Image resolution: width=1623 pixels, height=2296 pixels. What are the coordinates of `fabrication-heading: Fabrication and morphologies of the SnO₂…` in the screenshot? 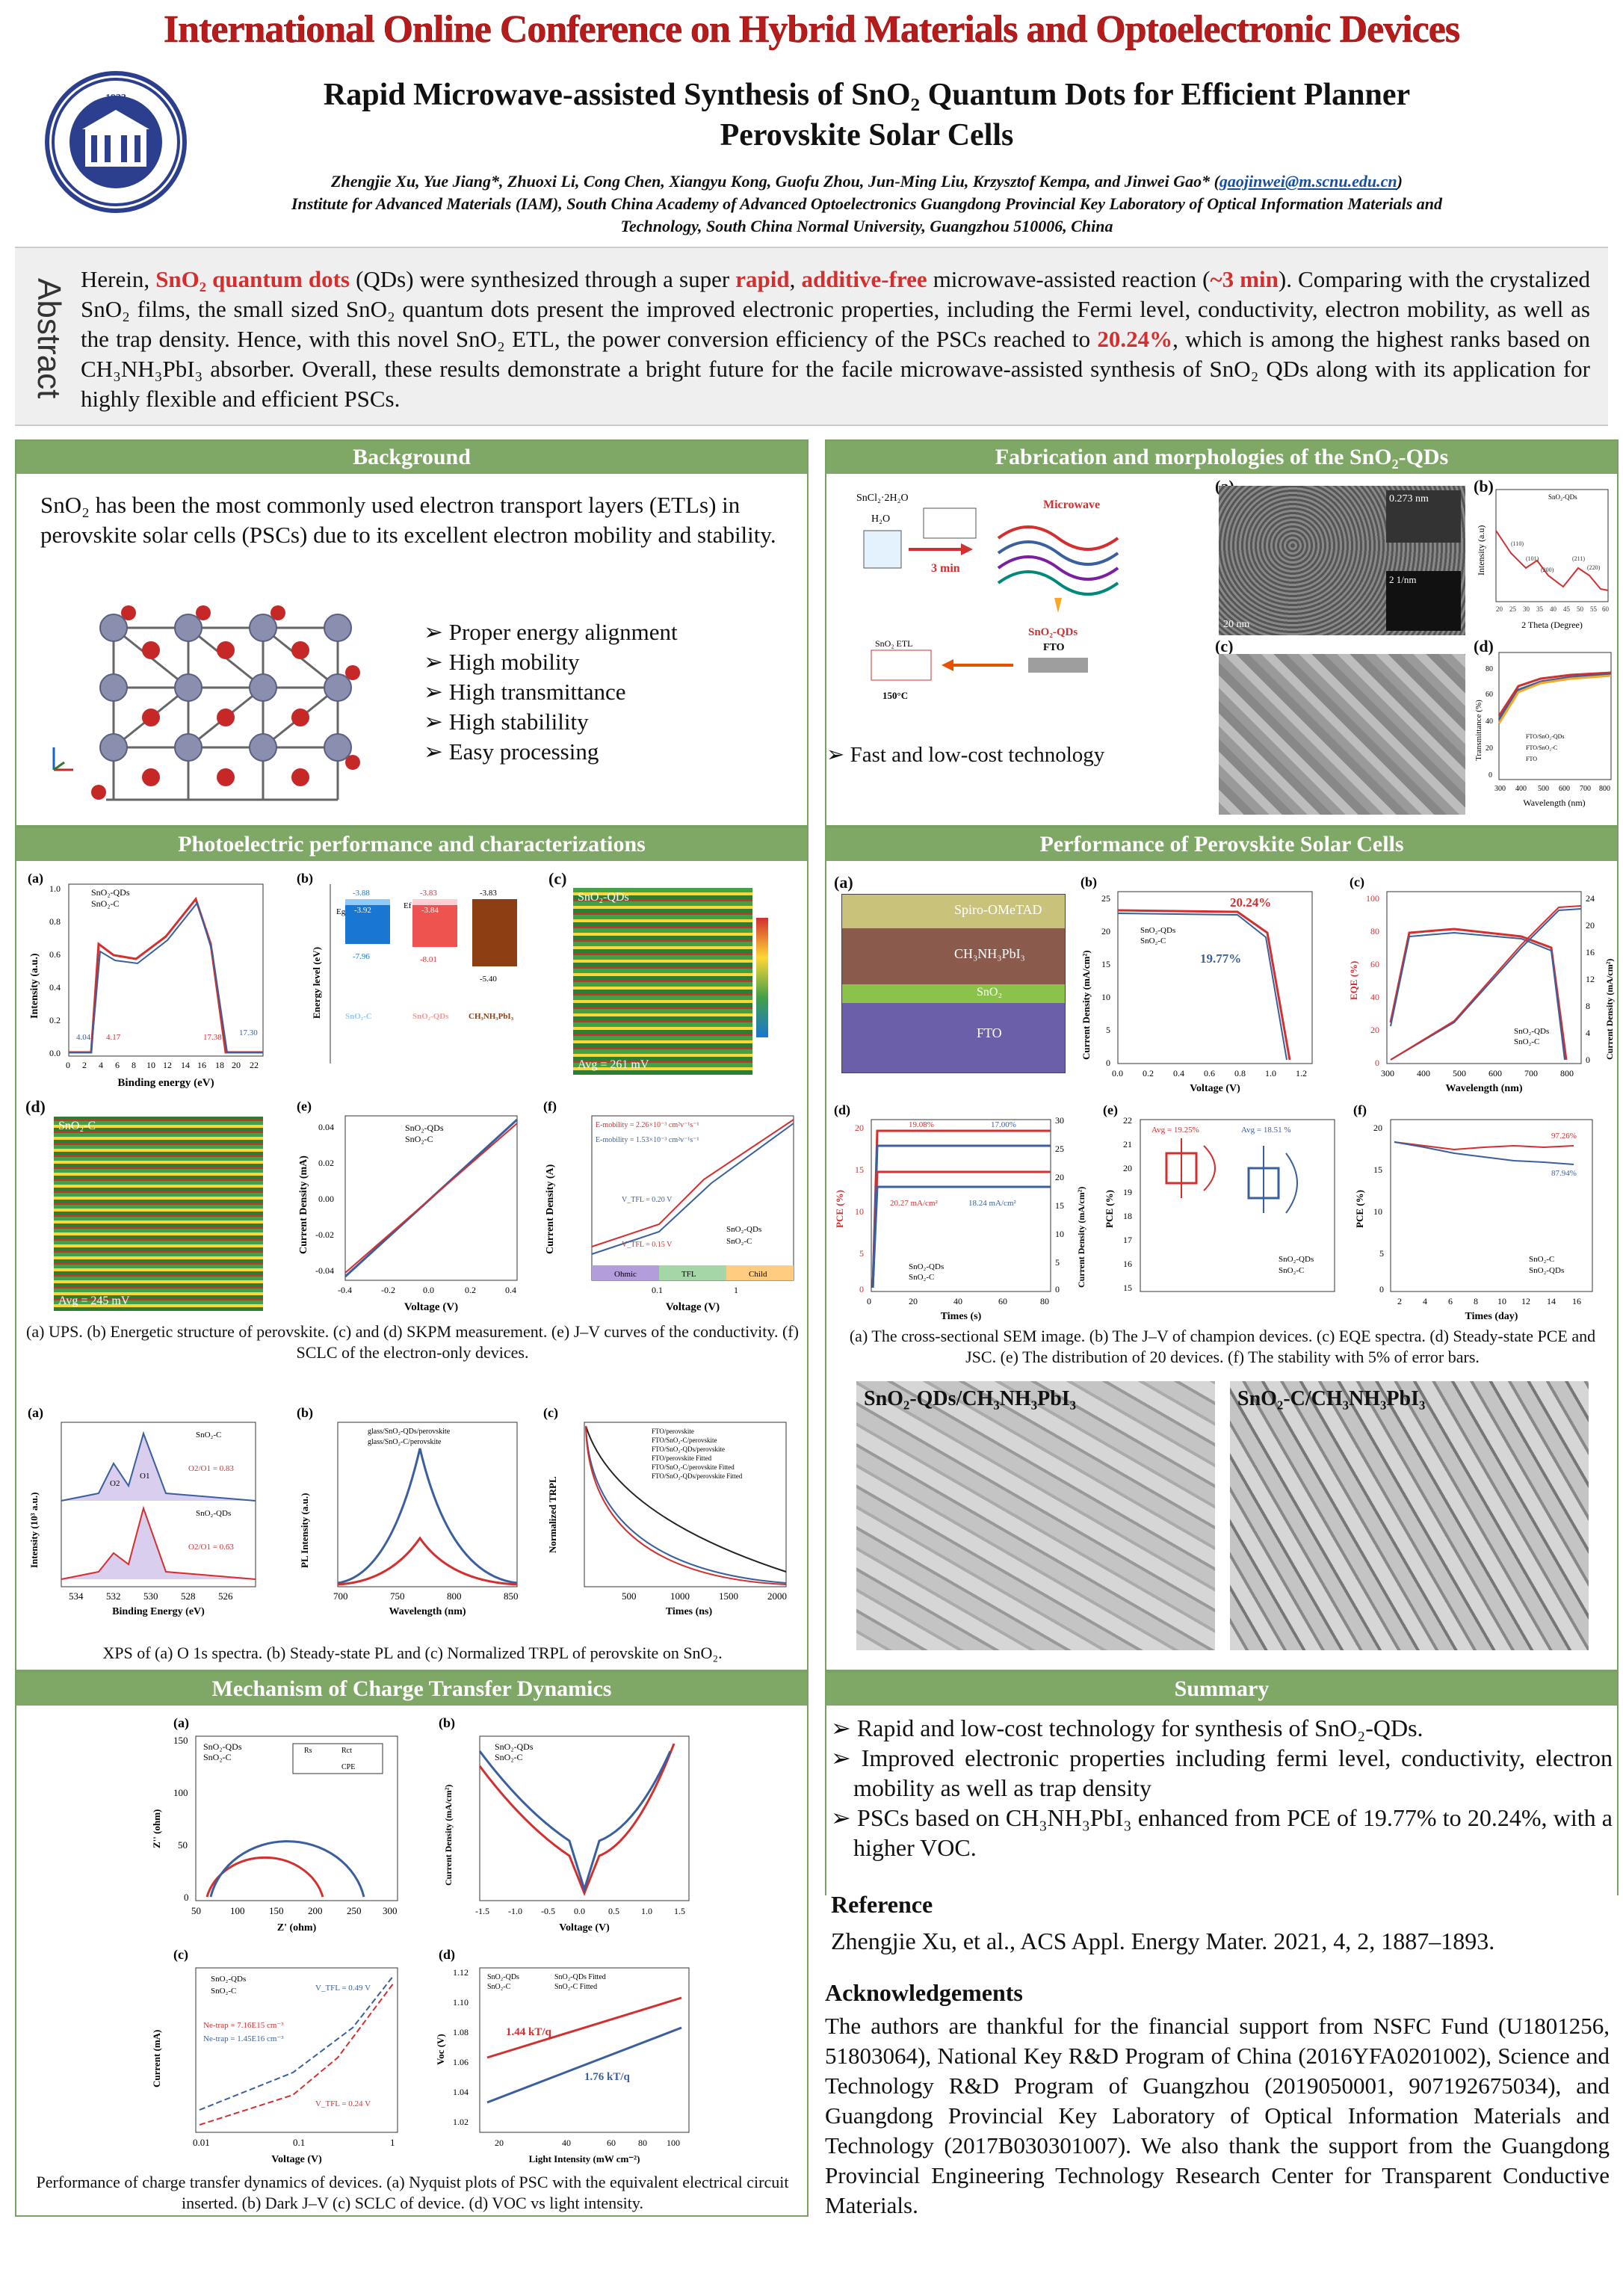 It's located at (1221, 458).